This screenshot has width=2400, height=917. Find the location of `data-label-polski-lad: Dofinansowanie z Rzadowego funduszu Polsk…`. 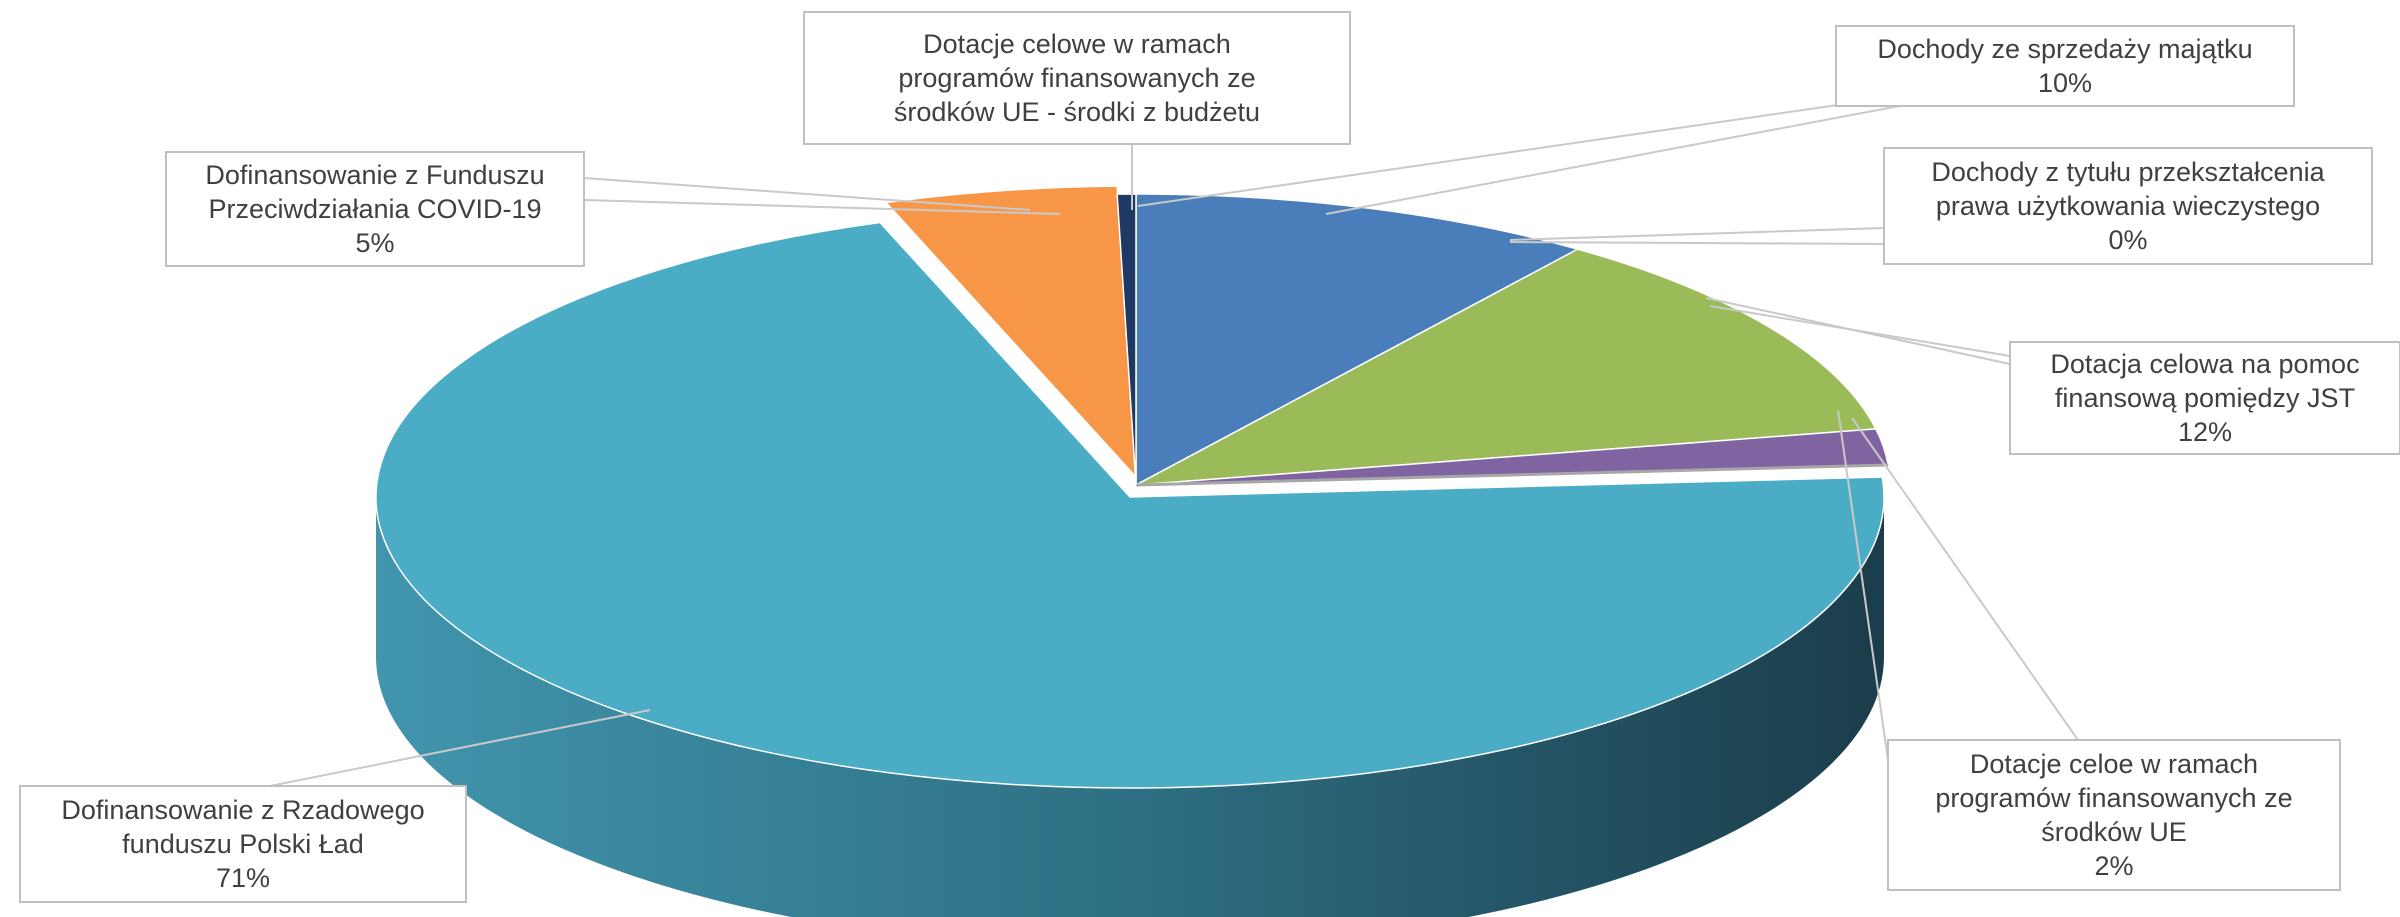

data-label-polski-lad: Dofinansowanie z Rzadowego funduszu Polsk… is located at coordinates (243, 844).